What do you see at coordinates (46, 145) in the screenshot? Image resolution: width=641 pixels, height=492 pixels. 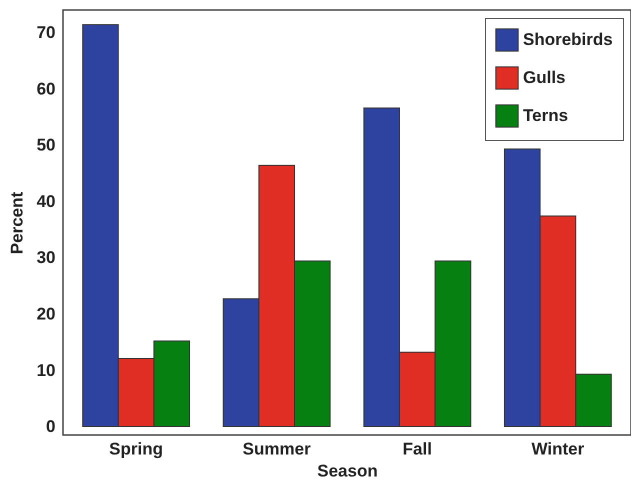 I see `y-tick-label: 50` at bounding box center [46, 145].